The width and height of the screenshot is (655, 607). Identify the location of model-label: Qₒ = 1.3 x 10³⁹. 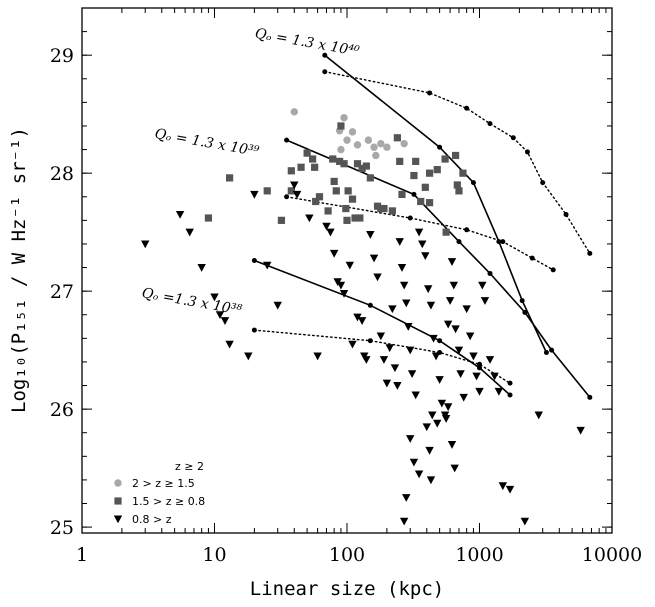
(206, 143).